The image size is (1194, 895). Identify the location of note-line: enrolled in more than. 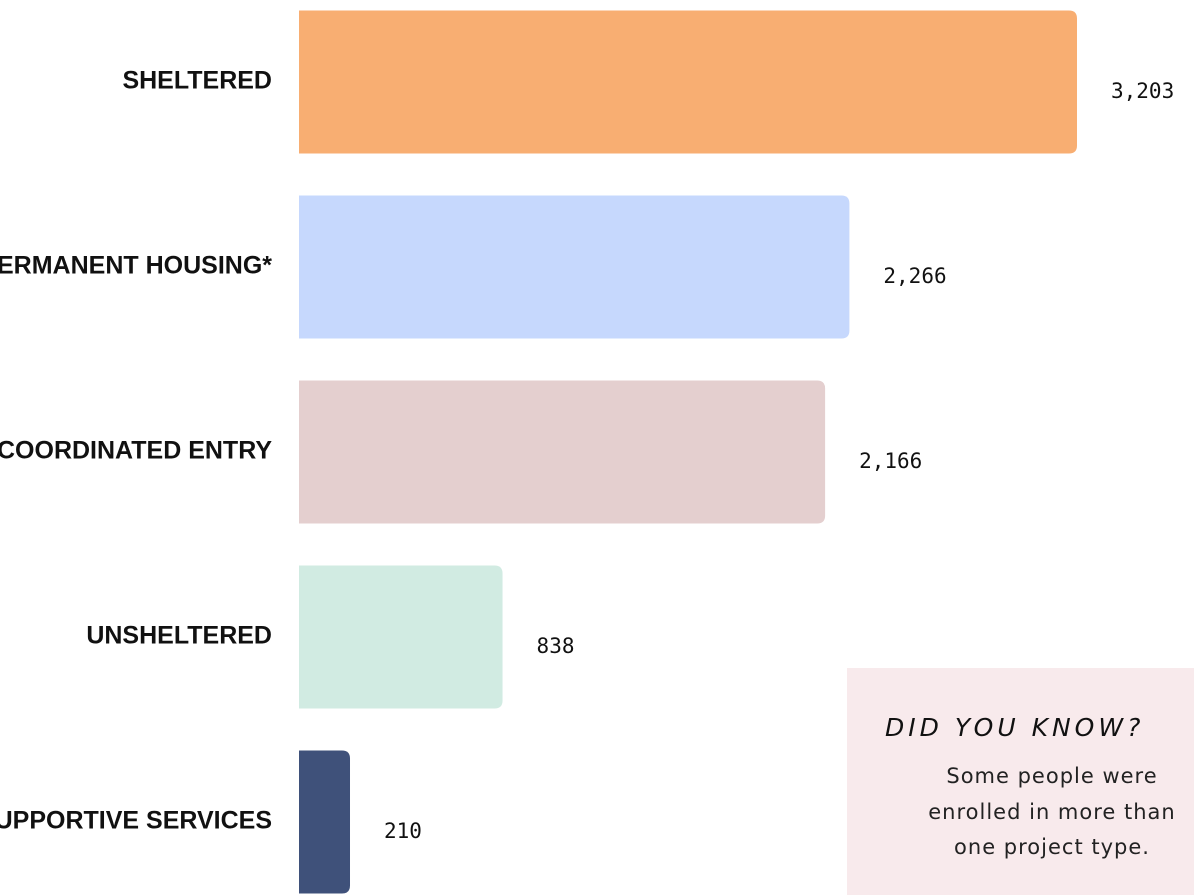
(1051, 812).